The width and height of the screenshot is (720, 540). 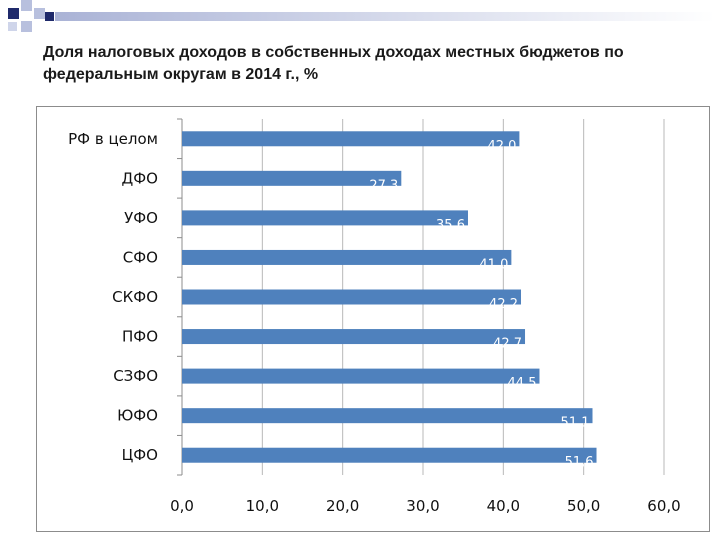 What do you see at coordinates (140, 178) in the screenshot?
I see `category-label: ДФО` at bounding box center [140, 178].